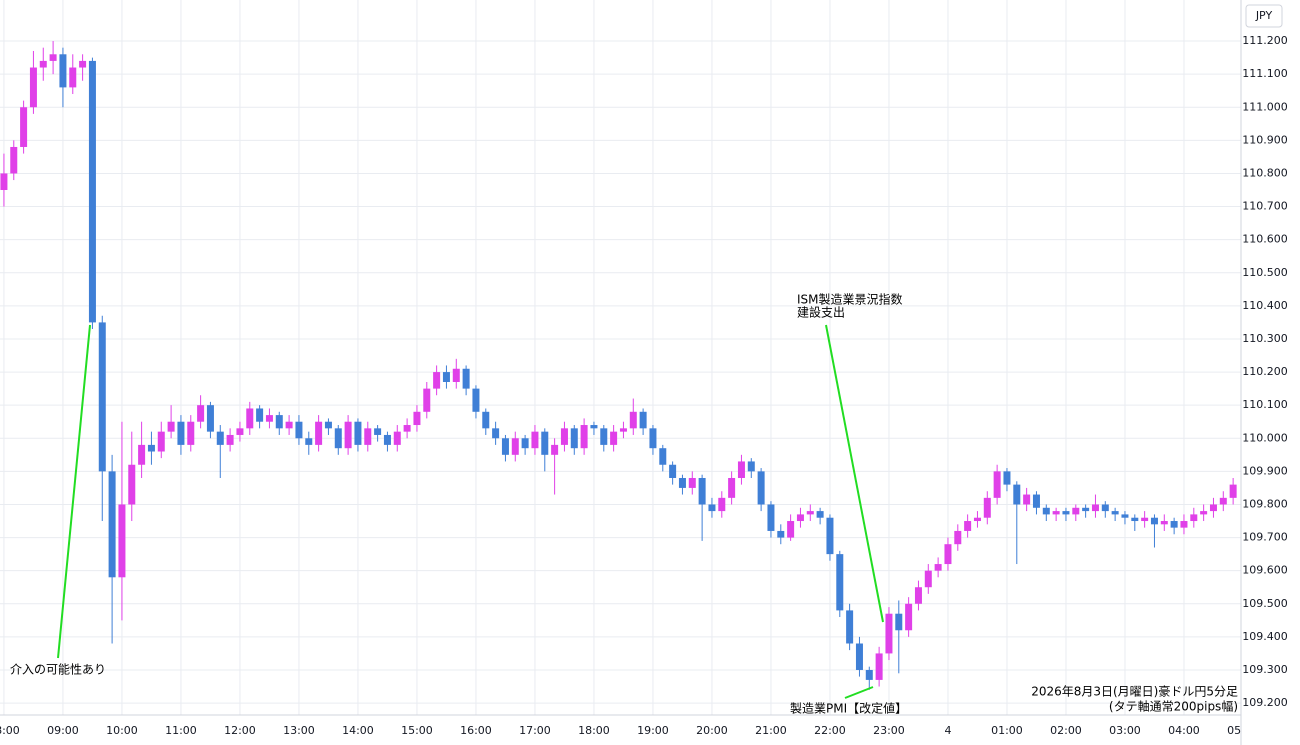 The width and height of the screenshot is (1300, 745). What do you see at coordinates (653, 730) in the screenshot?
I see `x-tick-label: 19:00` at bounding box center [653, 730].